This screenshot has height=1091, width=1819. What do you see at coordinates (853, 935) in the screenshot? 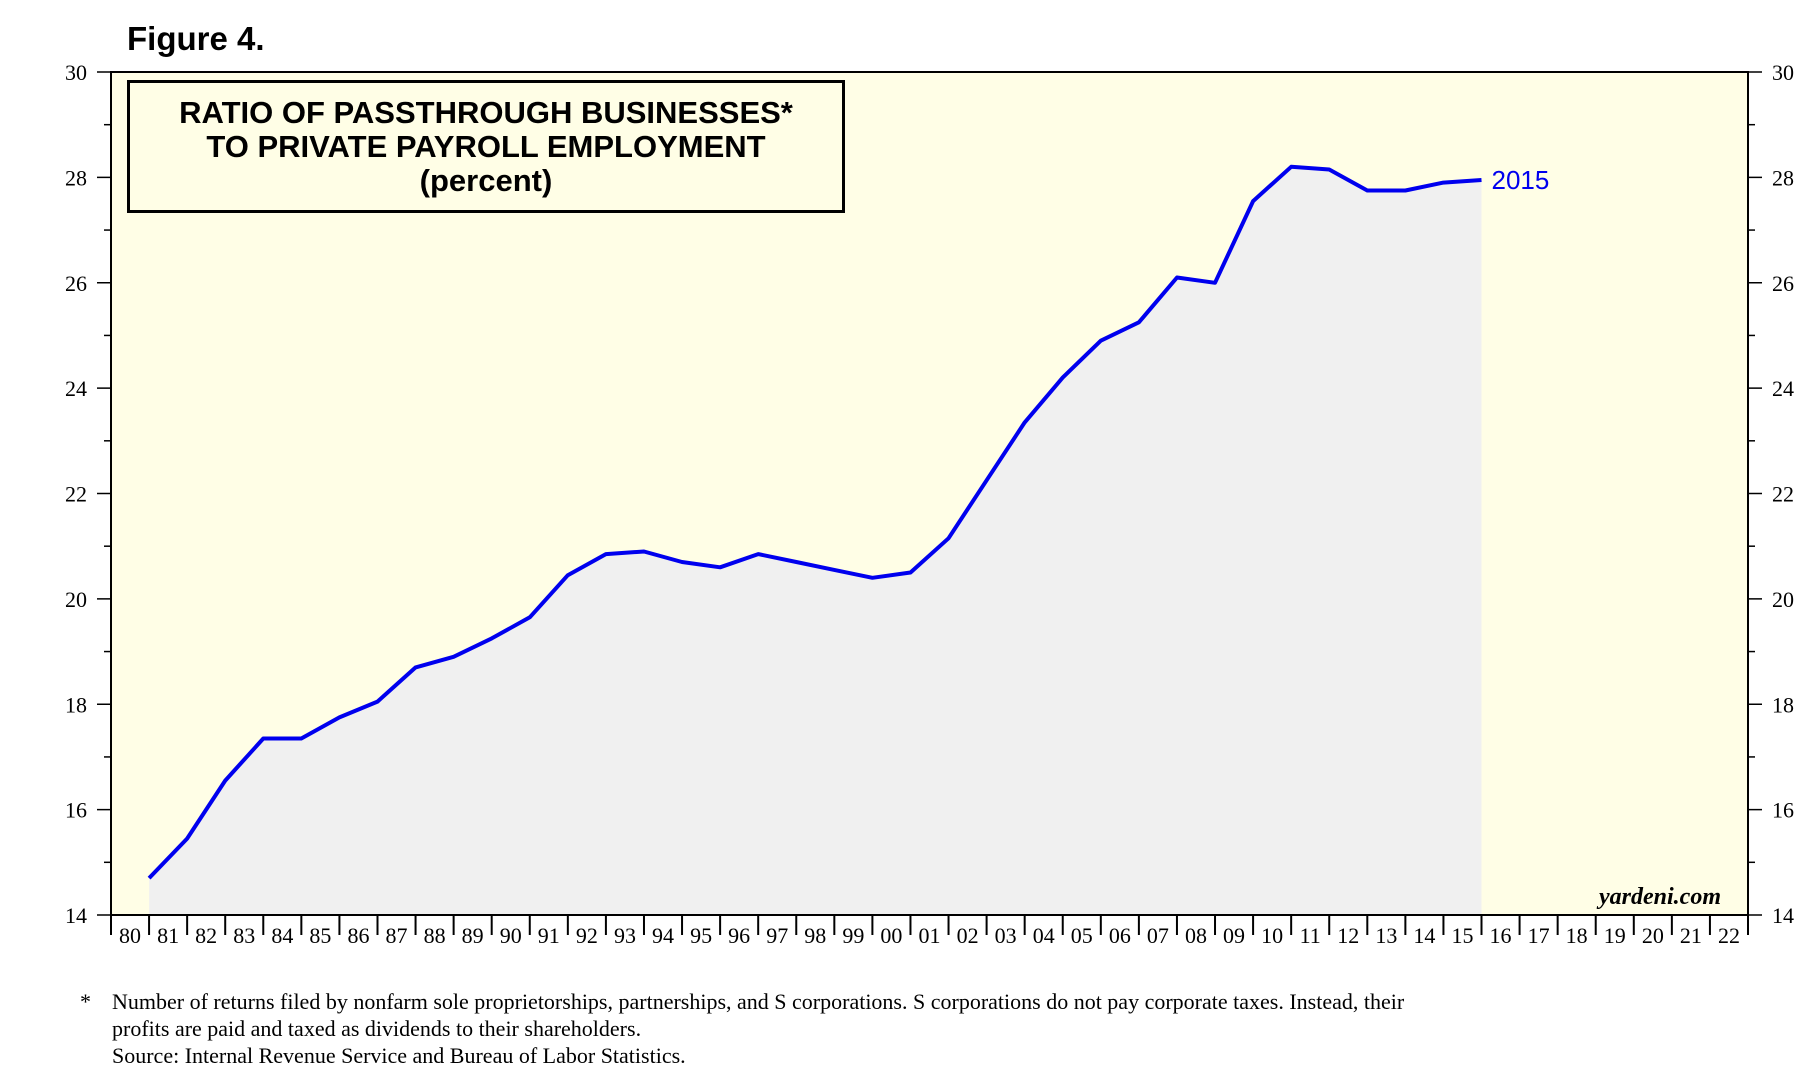
I see `x-tick-label: 99` at bounding box center [853, 935].